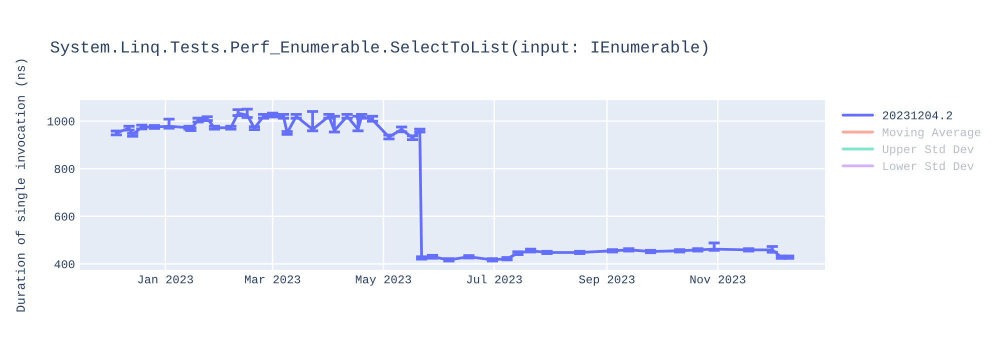 The width and height of the screenshot is (1000, 350). I want to click on y-tick-label: 600, so click(64, 216).